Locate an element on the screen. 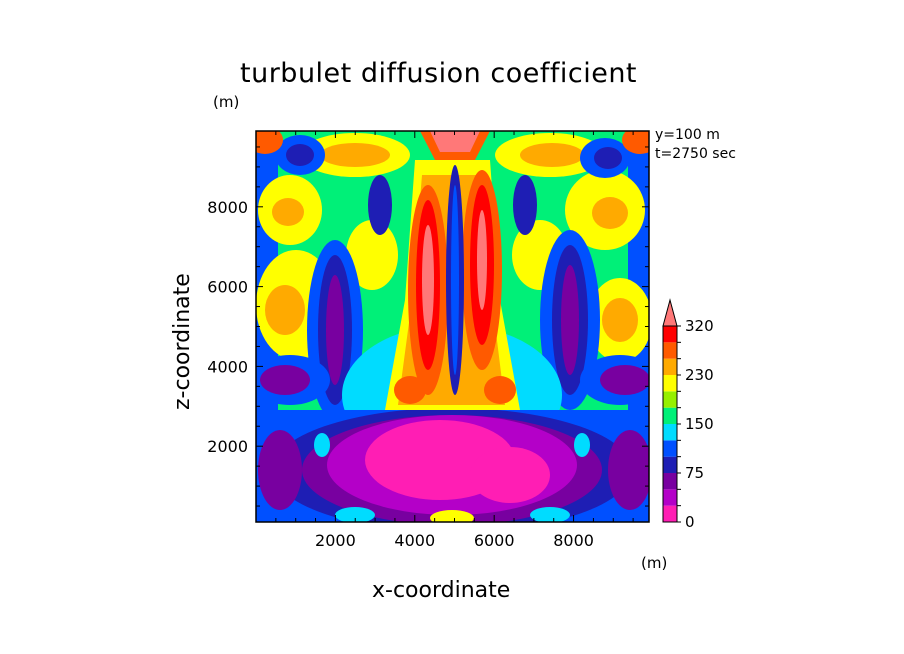  x-tick-label: 6000 is located at coordinates (494, 540).